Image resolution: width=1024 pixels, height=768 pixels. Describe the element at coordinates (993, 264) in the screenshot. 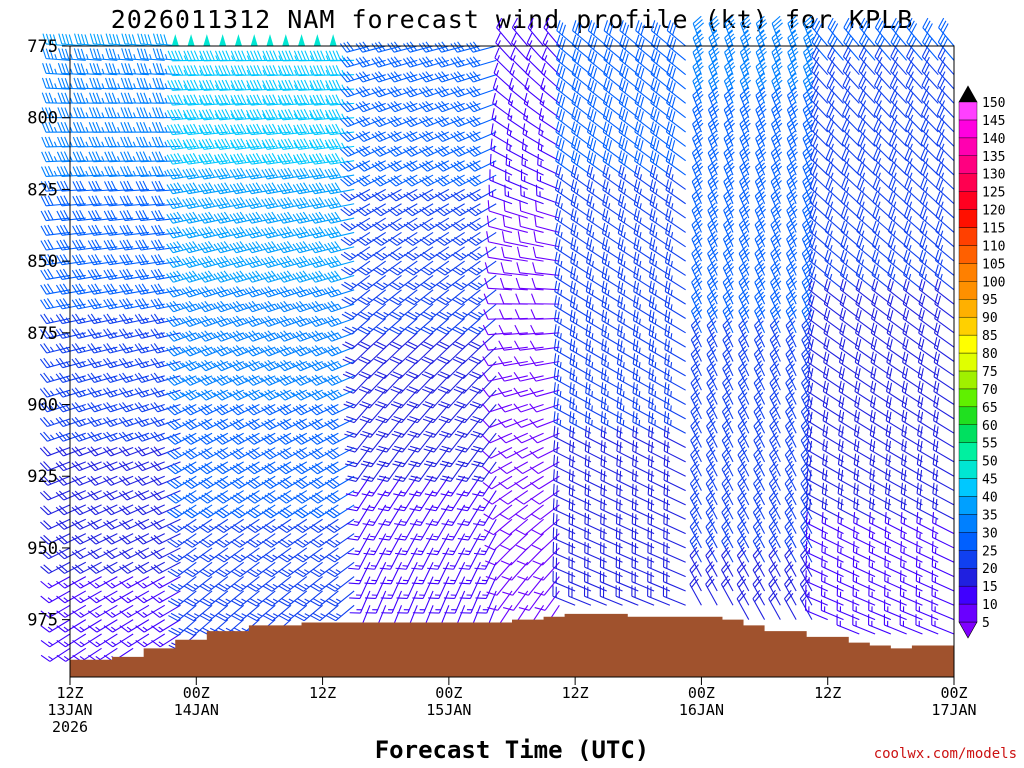

I see `colorbar-label: 105` at that location.